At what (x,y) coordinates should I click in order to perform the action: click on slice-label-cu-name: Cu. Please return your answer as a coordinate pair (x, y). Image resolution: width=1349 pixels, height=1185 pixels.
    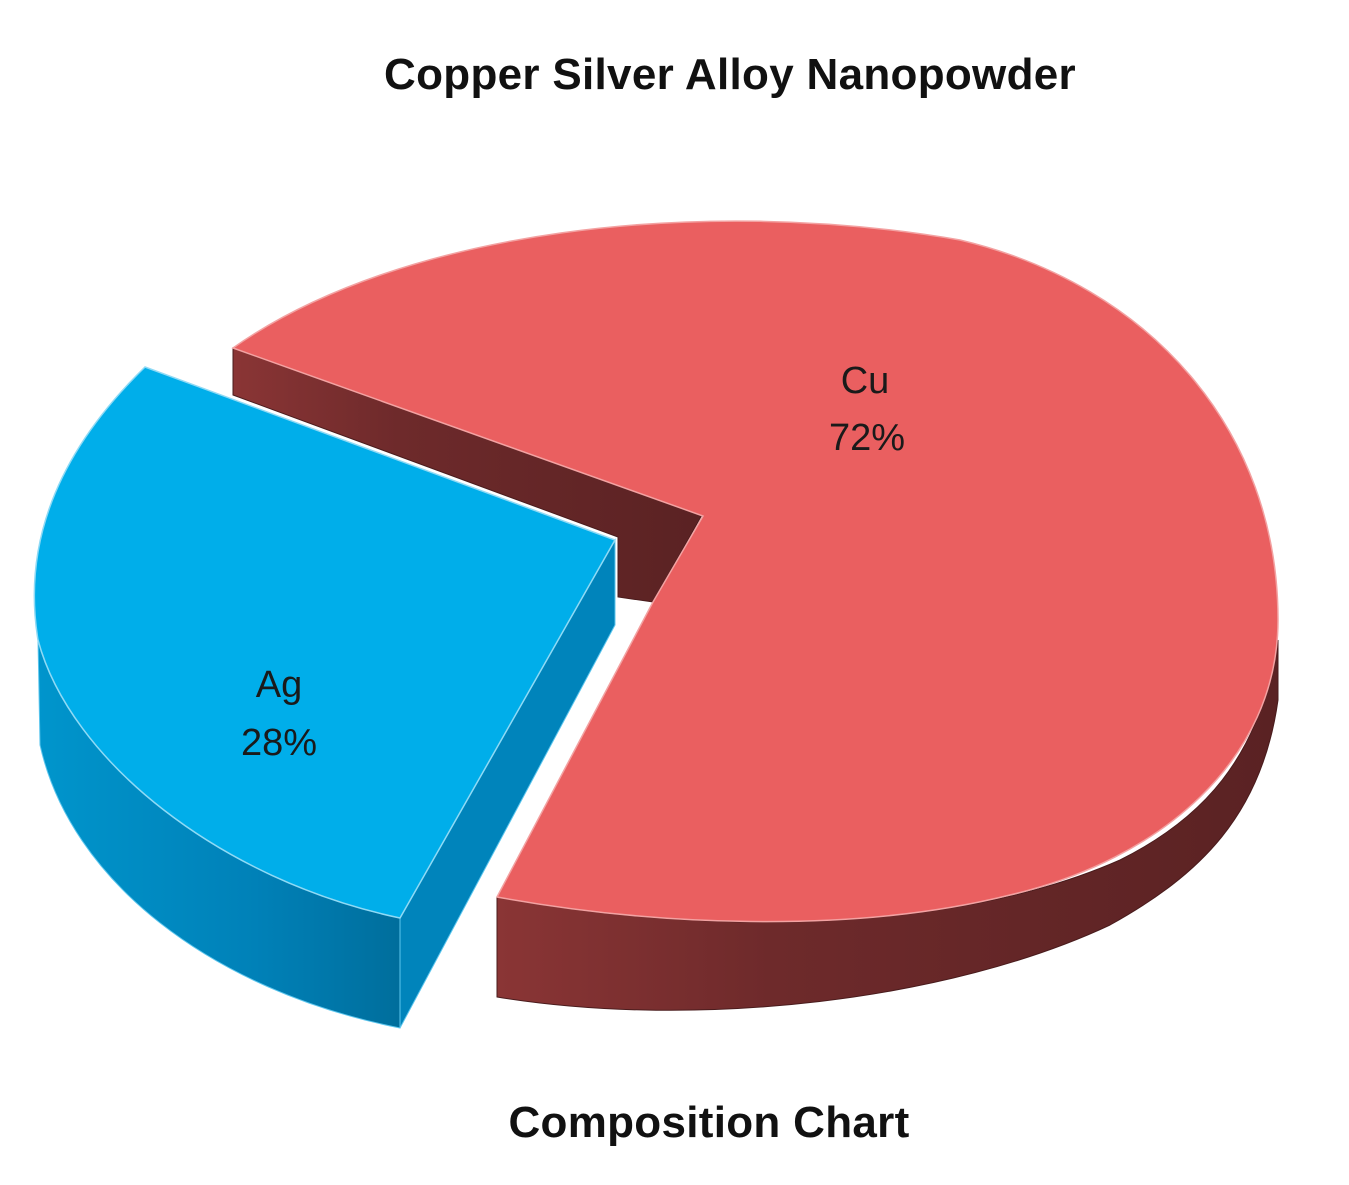
    Looking at the image, I should click on (865, 381).